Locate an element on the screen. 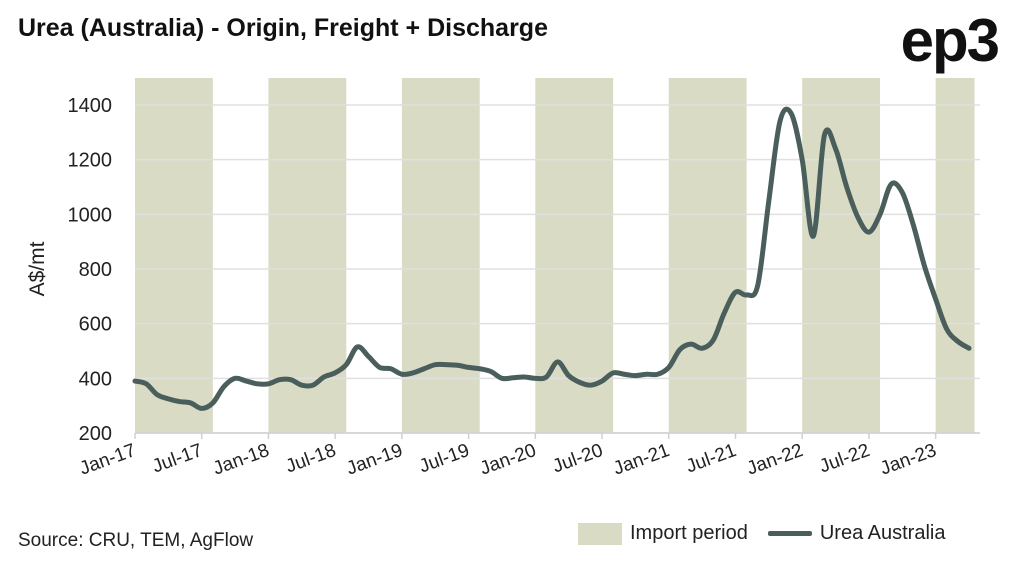  y-tick-label: 1000 is located at coordinates (90, 215).